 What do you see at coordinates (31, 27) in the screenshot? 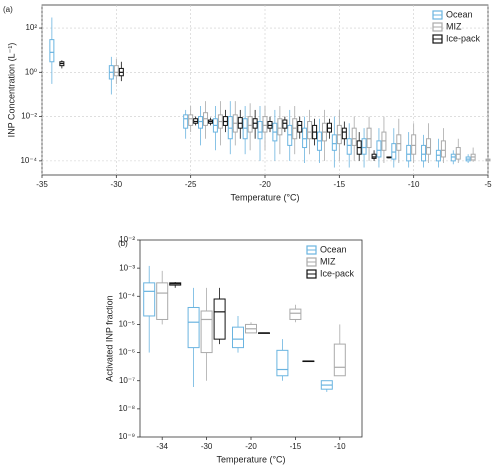
I see `y-tick-label: 10²` at bounding box center [31, 27].